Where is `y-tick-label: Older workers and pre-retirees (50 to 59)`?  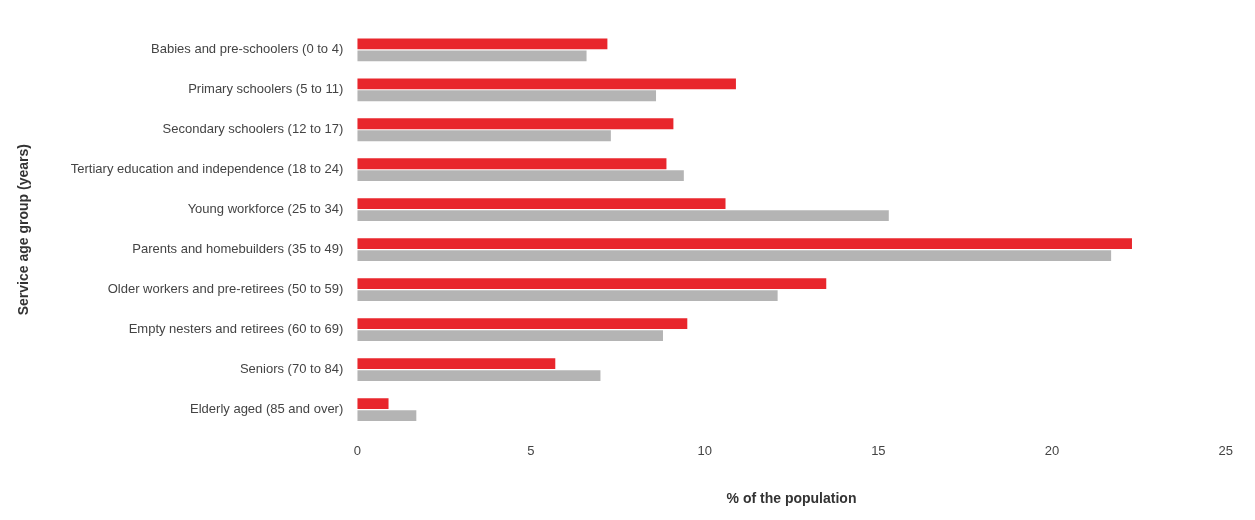 y-tick-label: Older workers and pre-retirees (50 to 59) is located at coordinates (225, 289).